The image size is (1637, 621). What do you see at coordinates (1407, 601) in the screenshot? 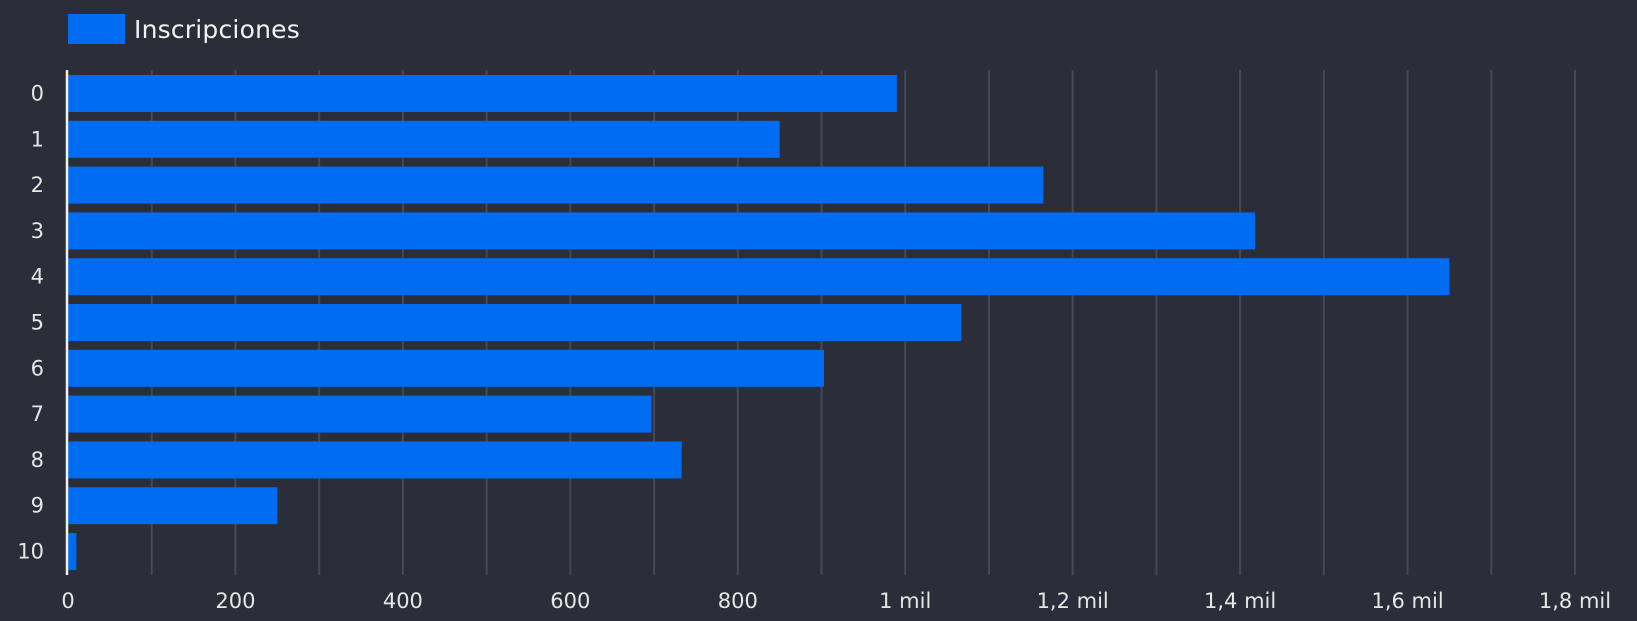
I see `x-tick-label: 1,6 mil` at bounding box center [1407, 601].